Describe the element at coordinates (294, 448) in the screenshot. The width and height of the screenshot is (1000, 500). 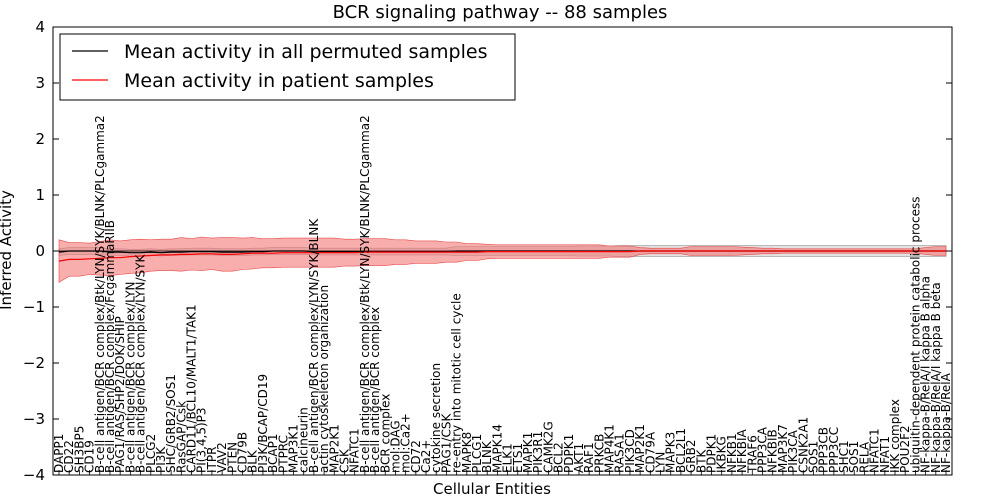
I see `category-label: MAP3K1` at that location.